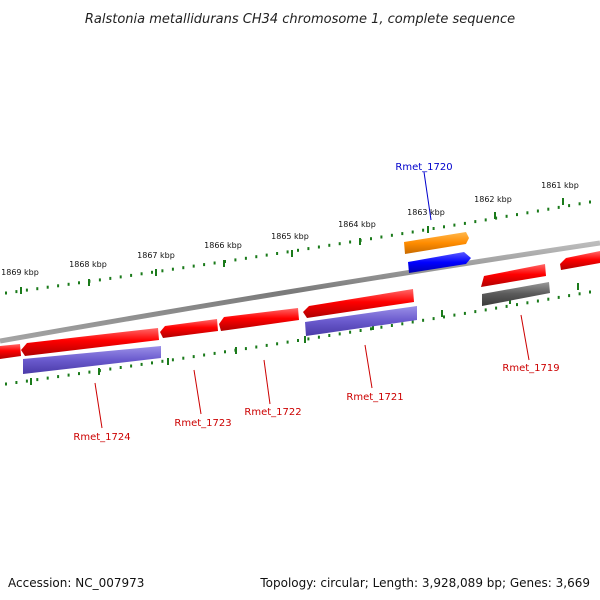 Image resolution: width=600 pixels, height=600 pixels. Describe the element at coordinates (101, 437) in the screenshot. I see `gene-label-rmet-1724: Rmet_1724` at that location.